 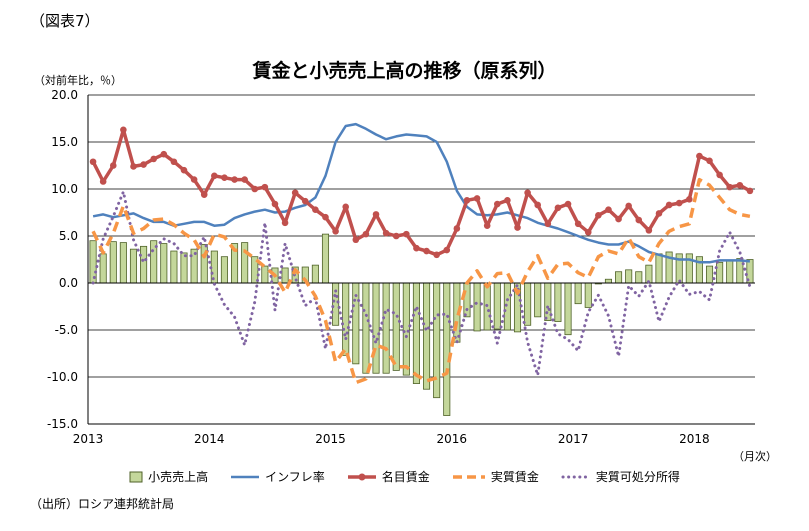 I want to click on source-note: （出所）ロシア連邦統計局, so click(x=102, y=504).